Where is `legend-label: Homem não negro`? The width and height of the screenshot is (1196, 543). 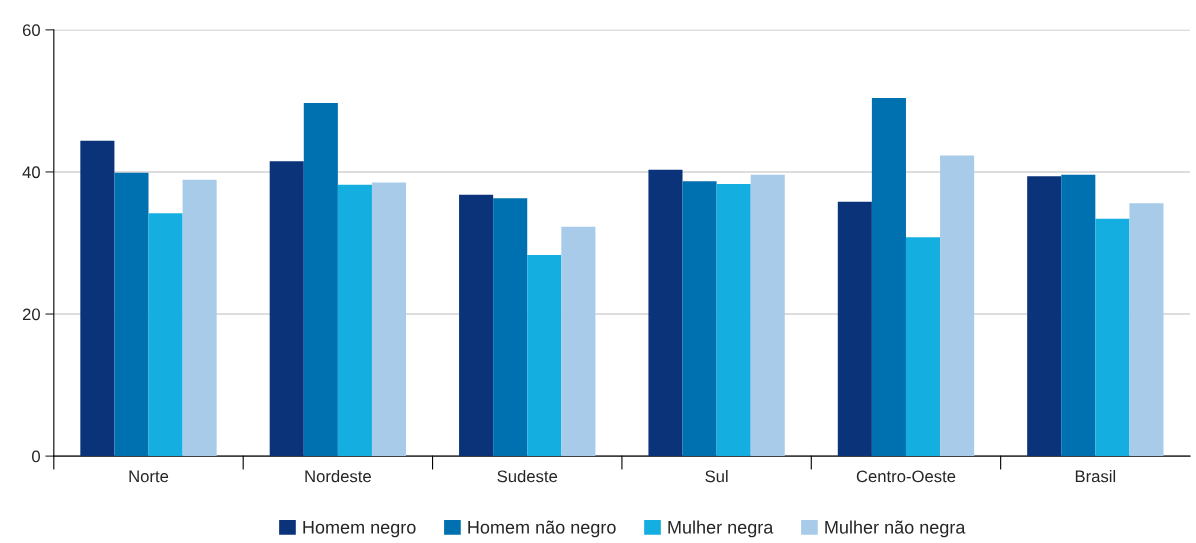 legend-label: Homem não negro is located at coordinates (542, 529).